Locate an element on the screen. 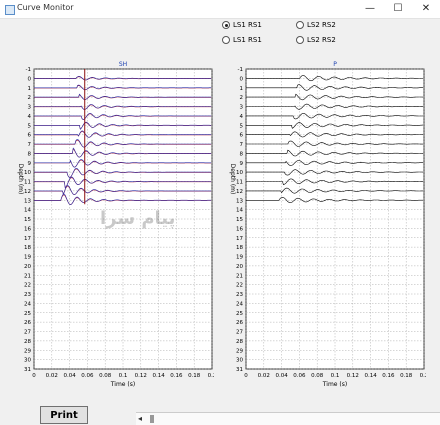 The image size is (440, 425). y-tick-label: 2 is located at coordinates (30, 98).